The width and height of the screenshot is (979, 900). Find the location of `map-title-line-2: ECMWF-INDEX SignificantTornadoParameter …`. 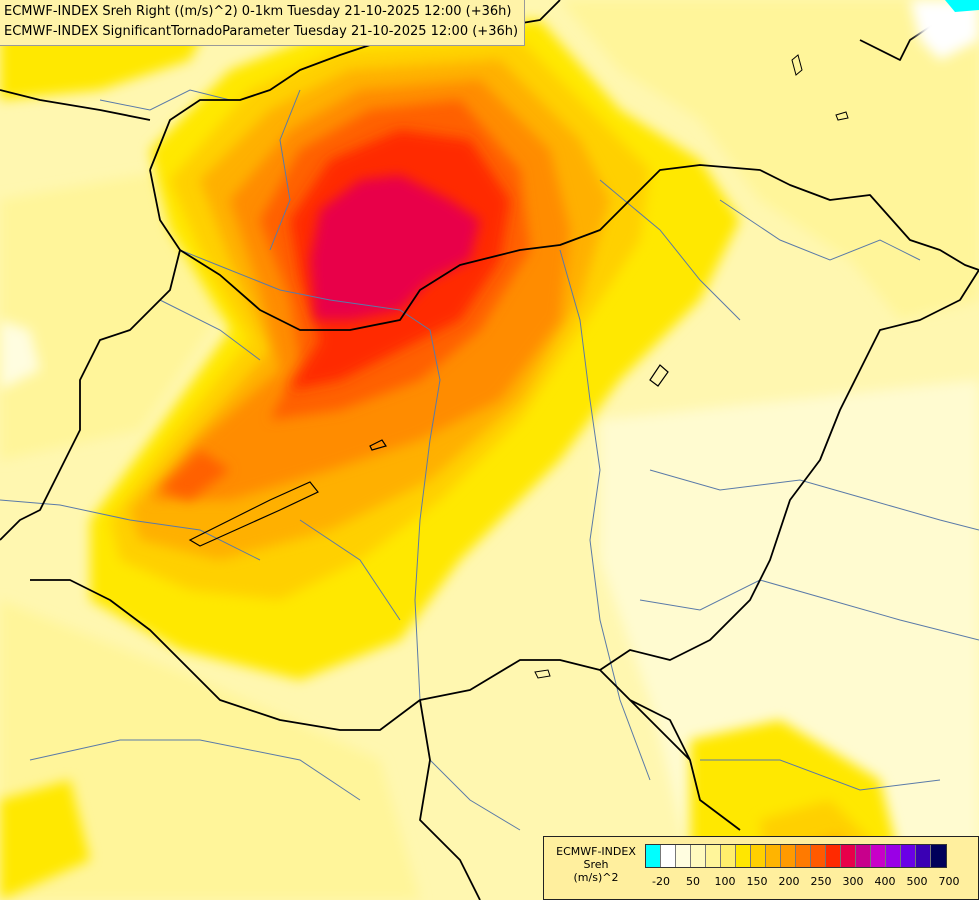

map-title-line-2: ECMWF-INDEX SignificantTornadoParameter … is located at coordinates (261, 31).